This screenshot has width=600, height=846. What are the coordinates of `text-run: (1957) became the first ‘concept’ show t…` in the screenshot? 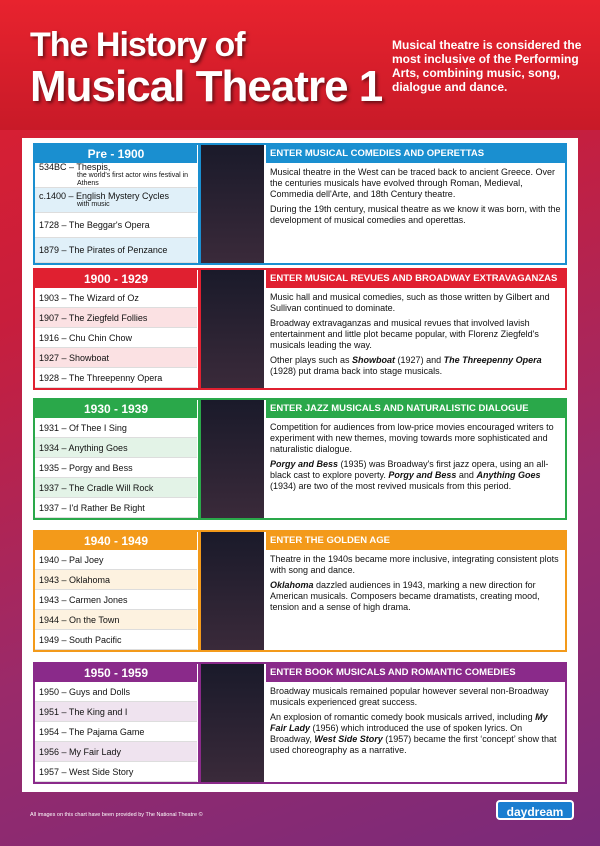 It's located at (413, 744).